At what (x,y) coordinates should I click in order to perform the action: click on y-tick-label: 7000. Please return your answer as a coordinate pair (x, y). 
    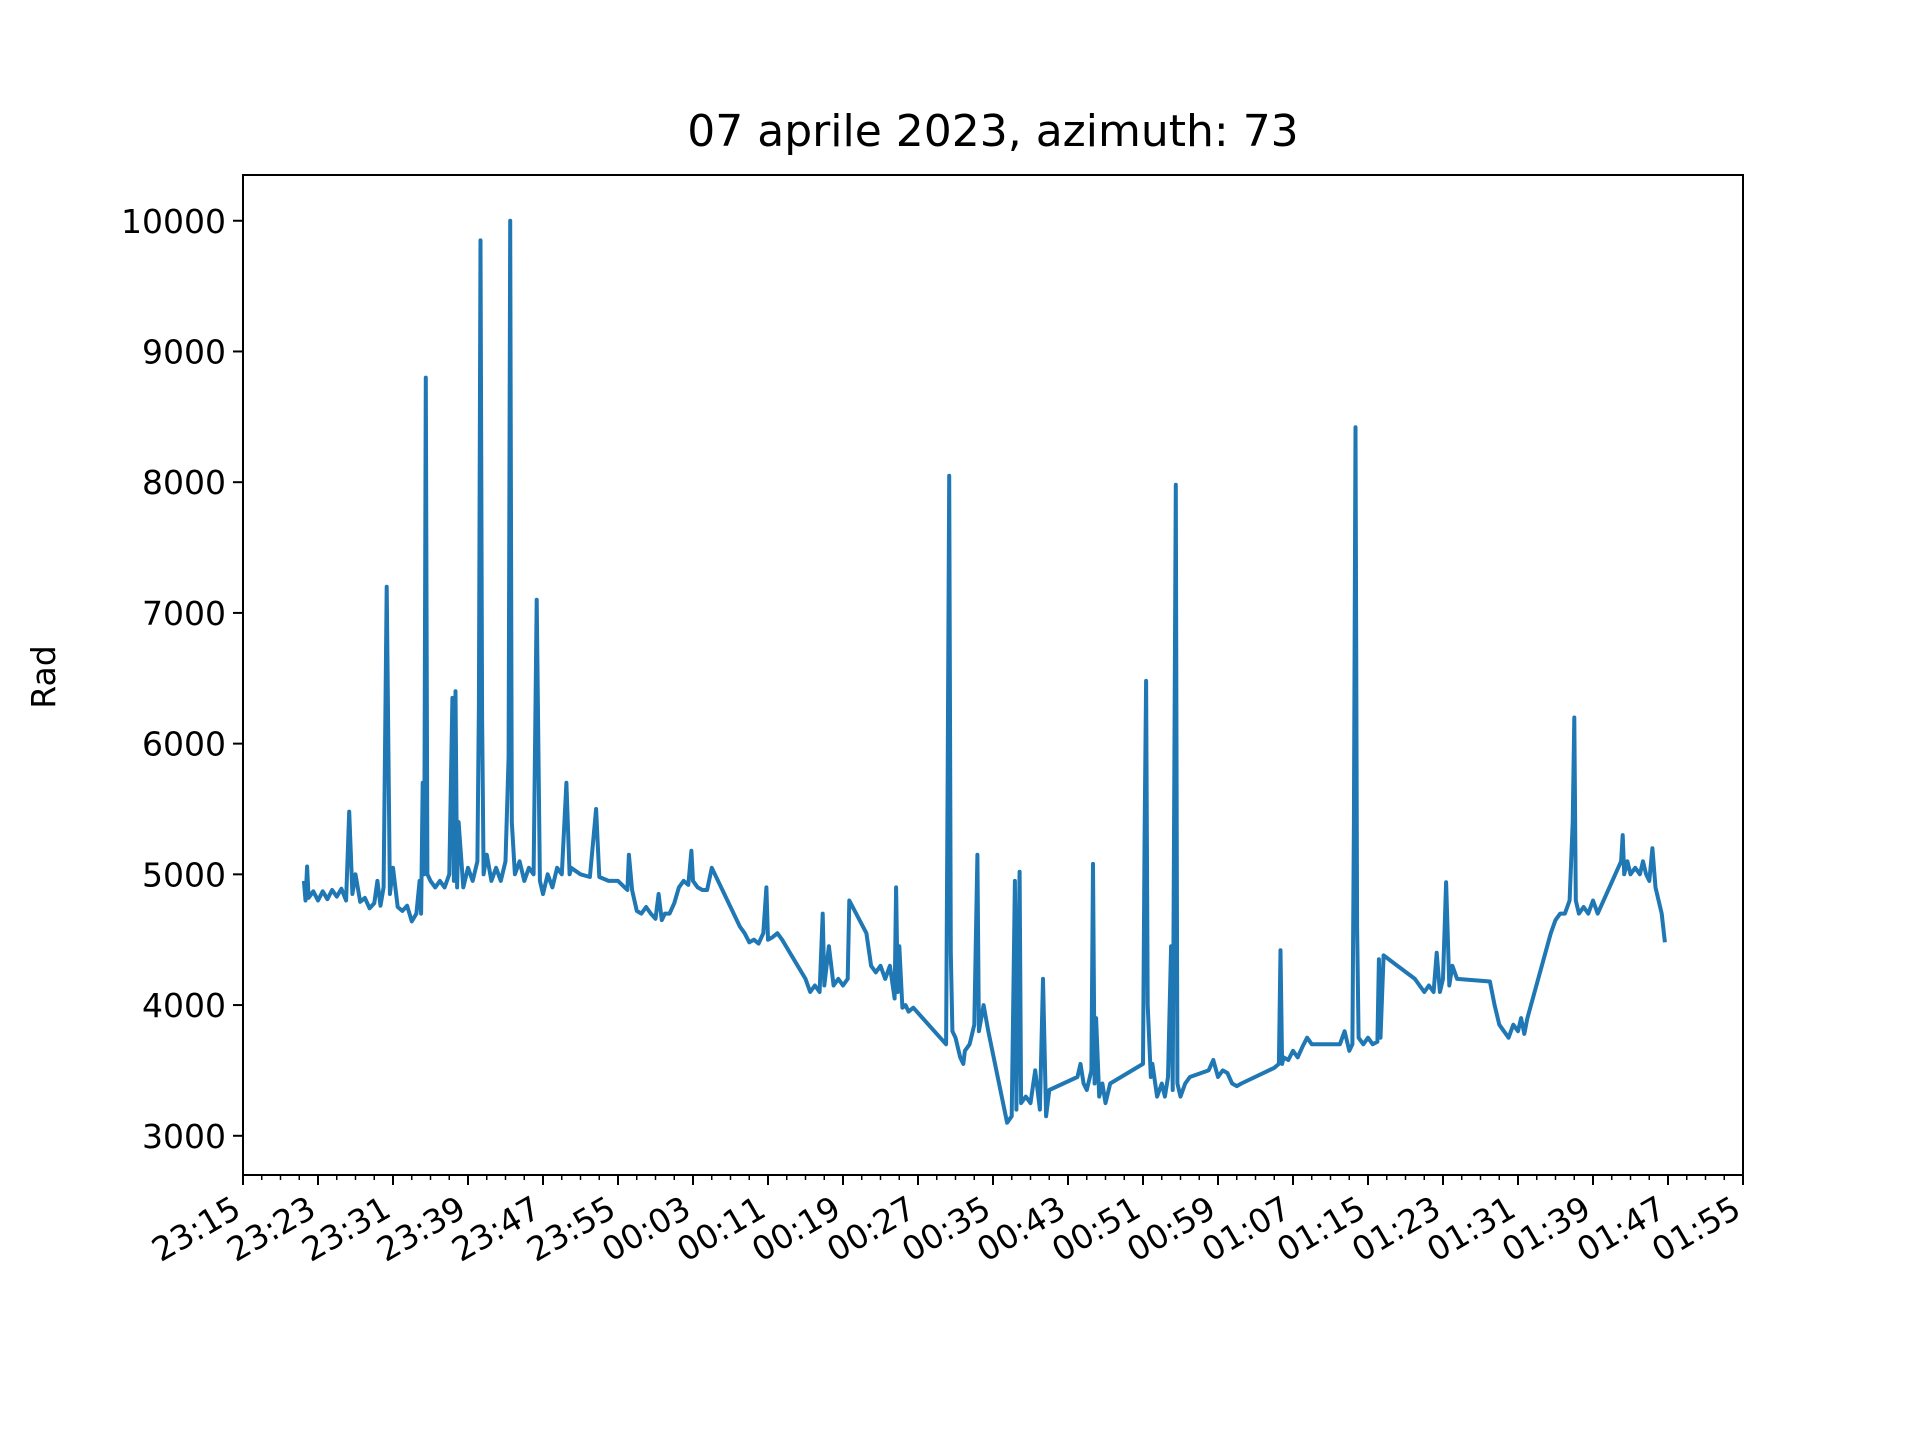
    Looking at the image, I should click on (184, 613).